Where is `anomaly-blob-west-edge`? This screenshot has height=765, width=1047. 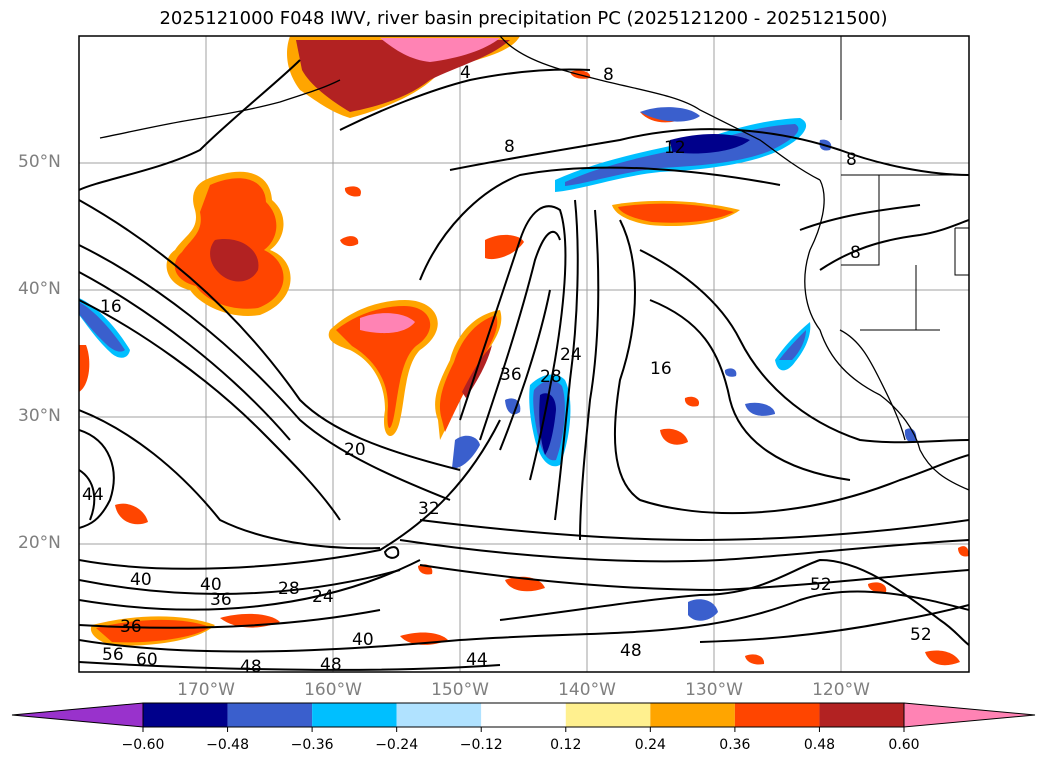 anomaly-blob-west-edge is located at coordinates (84, 368).